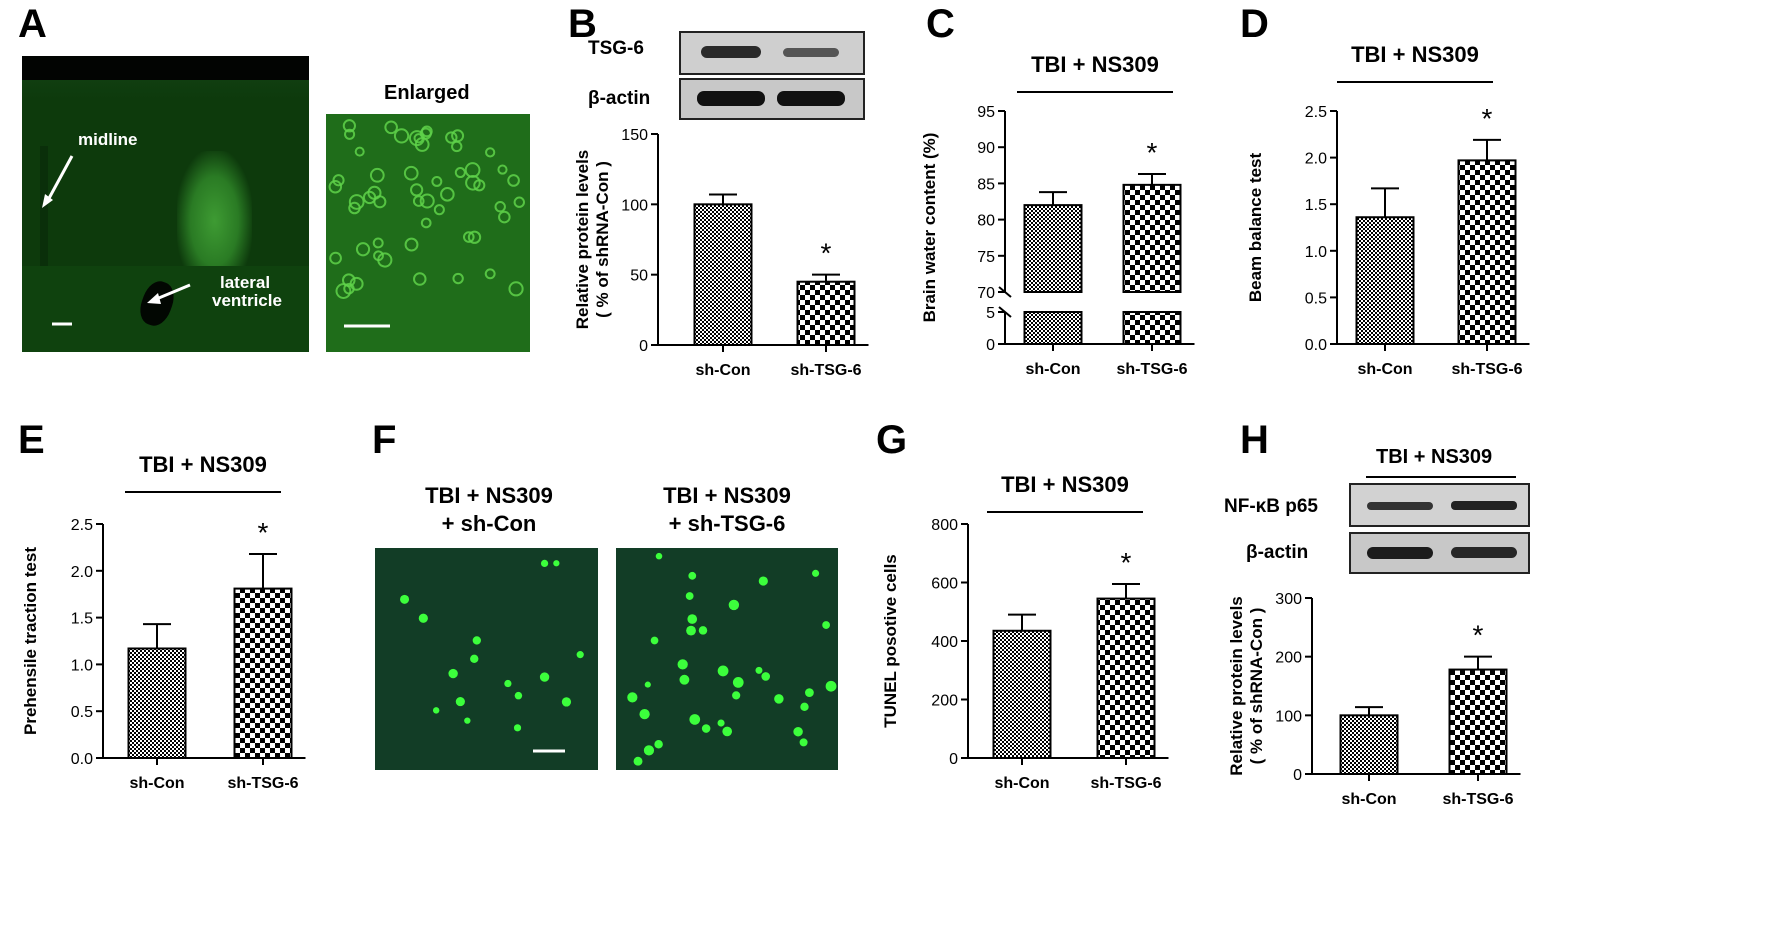 The height and width of the screenshot is (931, 1772). Describe the element at coordinates (1254, 440) in the screenshot. I see `panel-letter-h: H` at that location.